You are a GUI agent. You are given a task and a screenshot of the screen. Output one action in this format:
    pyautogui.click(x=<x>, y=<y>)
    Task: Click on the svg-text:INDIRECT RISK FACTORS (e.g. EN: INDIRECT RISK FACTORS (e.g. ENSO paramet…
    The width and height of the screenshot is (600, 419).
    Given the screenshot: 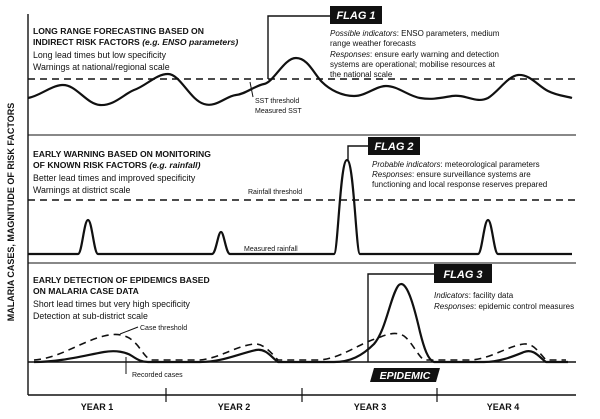 What is the action you would take?
    pyautogui.click(x=135, y=42)
    